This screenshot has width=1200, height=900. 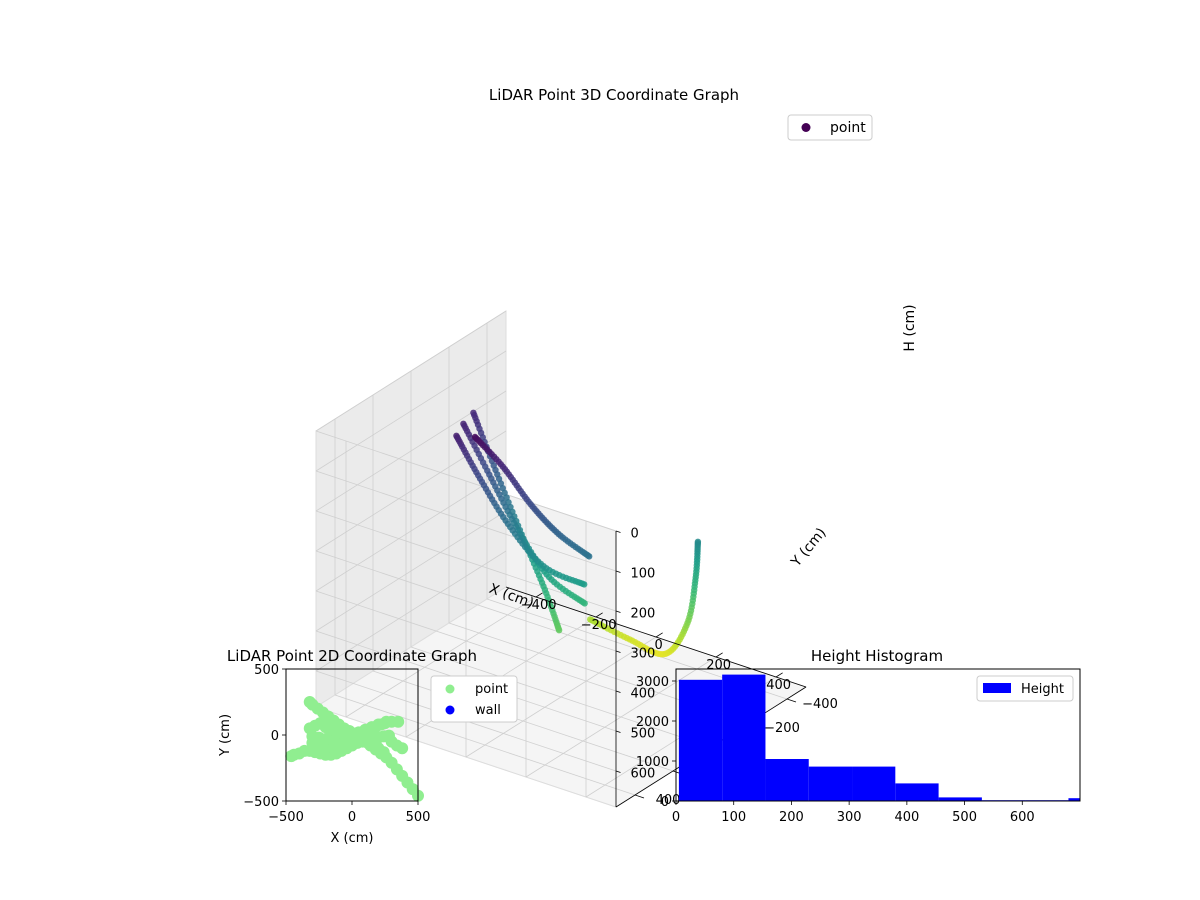 I want to click on histogram-legend-box, so click(x=1025, y=688).